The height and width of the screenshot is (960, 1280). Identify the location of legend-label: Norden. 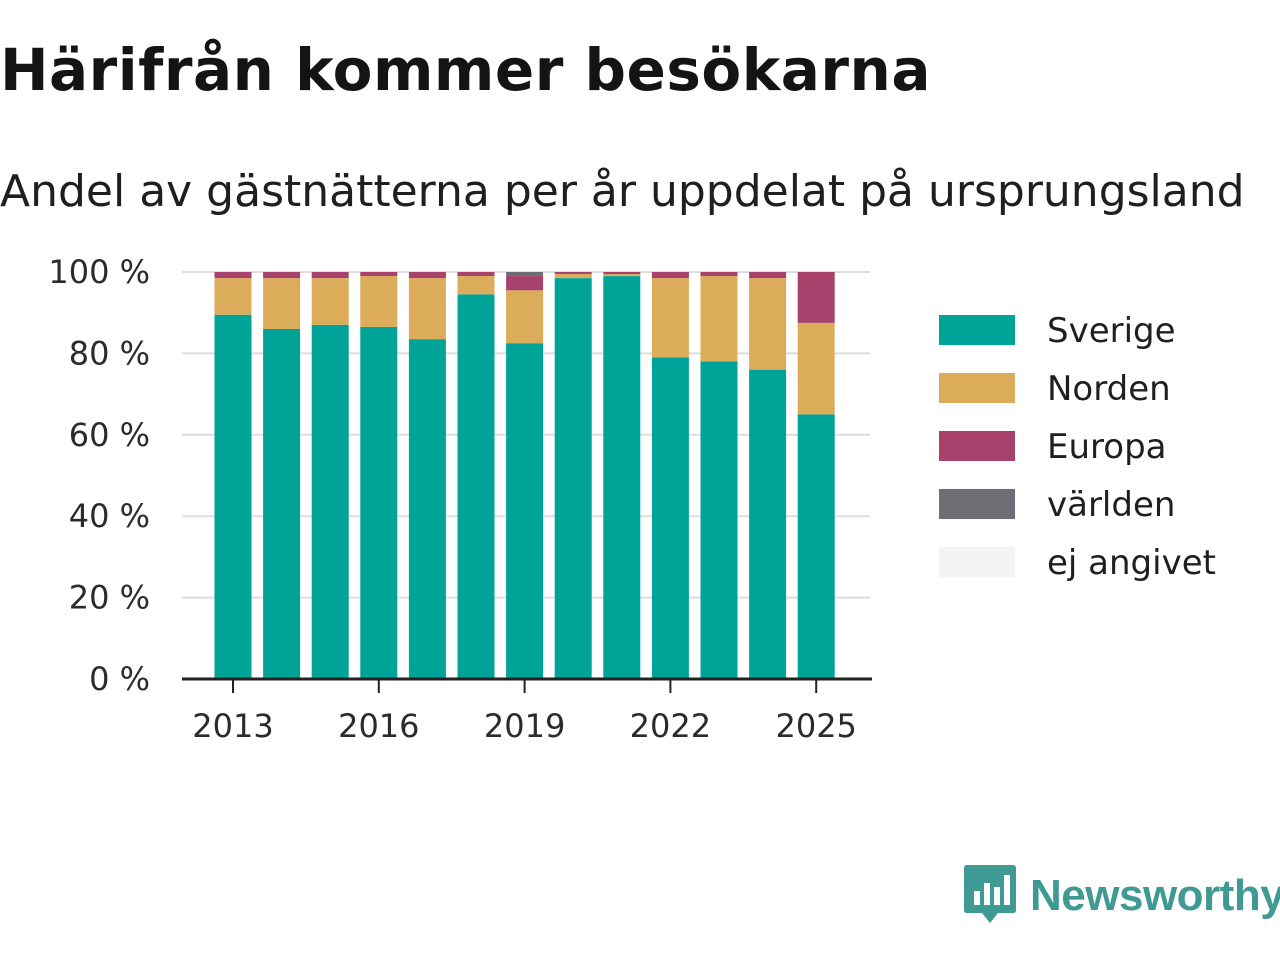
(1109, 389).